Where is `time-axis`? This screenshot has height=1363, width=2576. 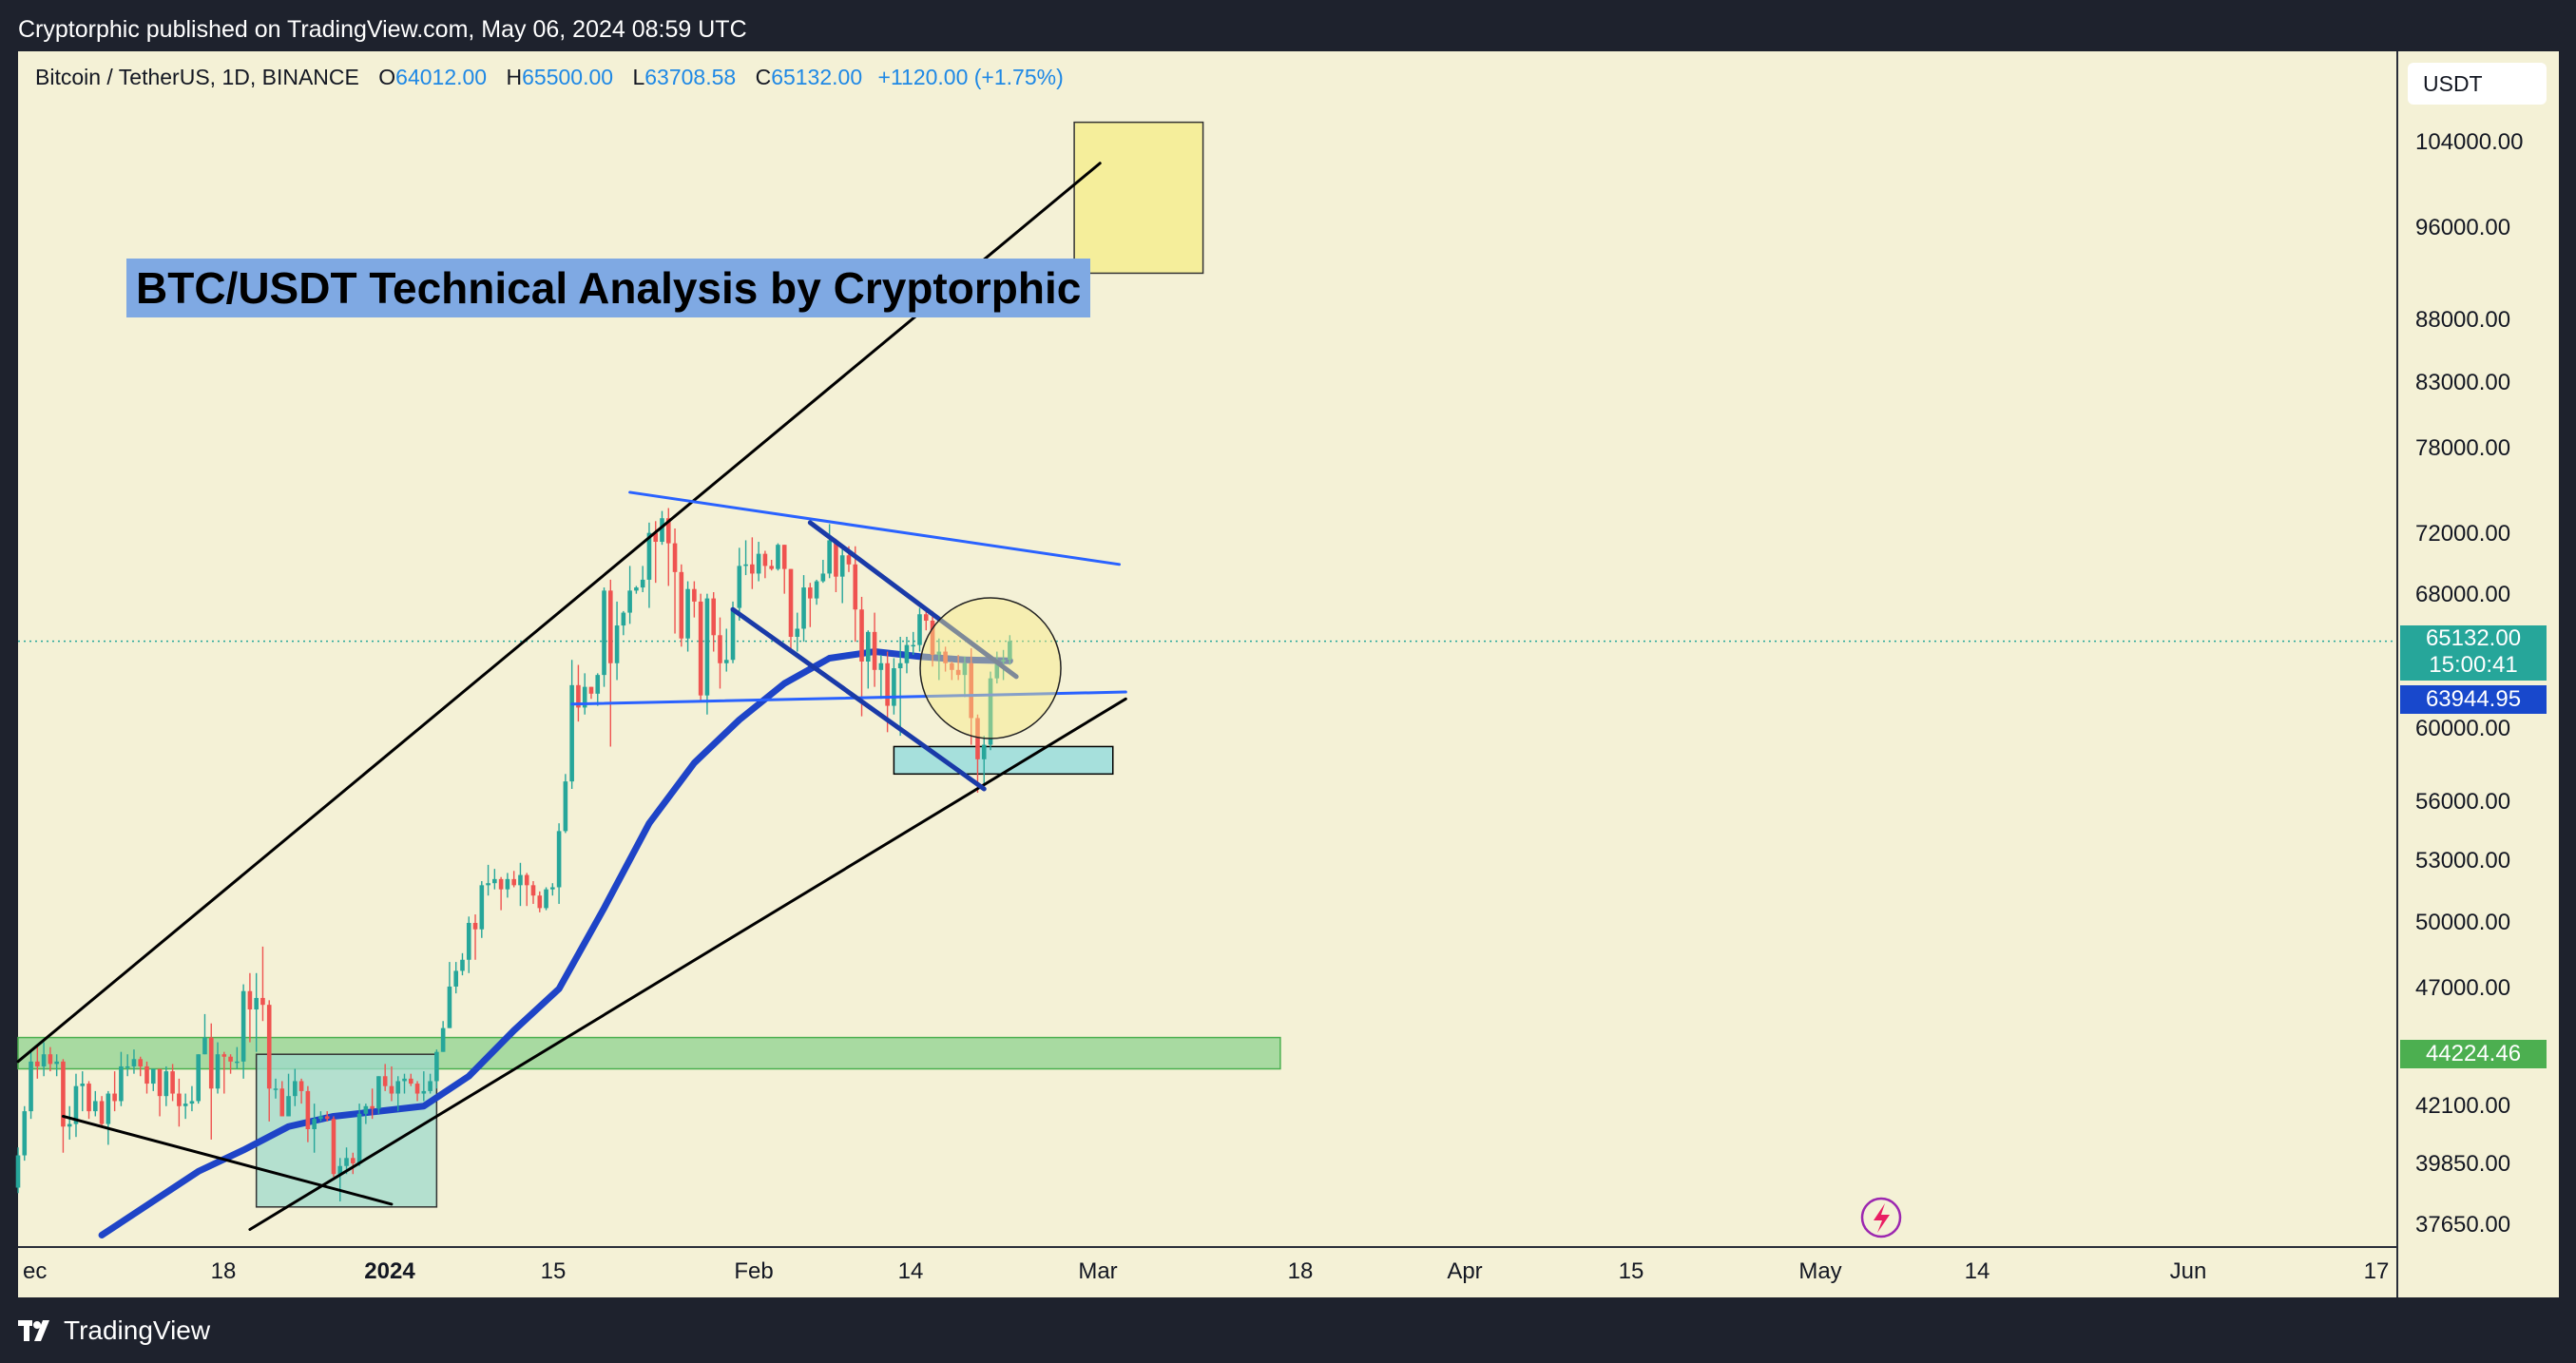 time-axis is located at coordinates (1207, 1271).